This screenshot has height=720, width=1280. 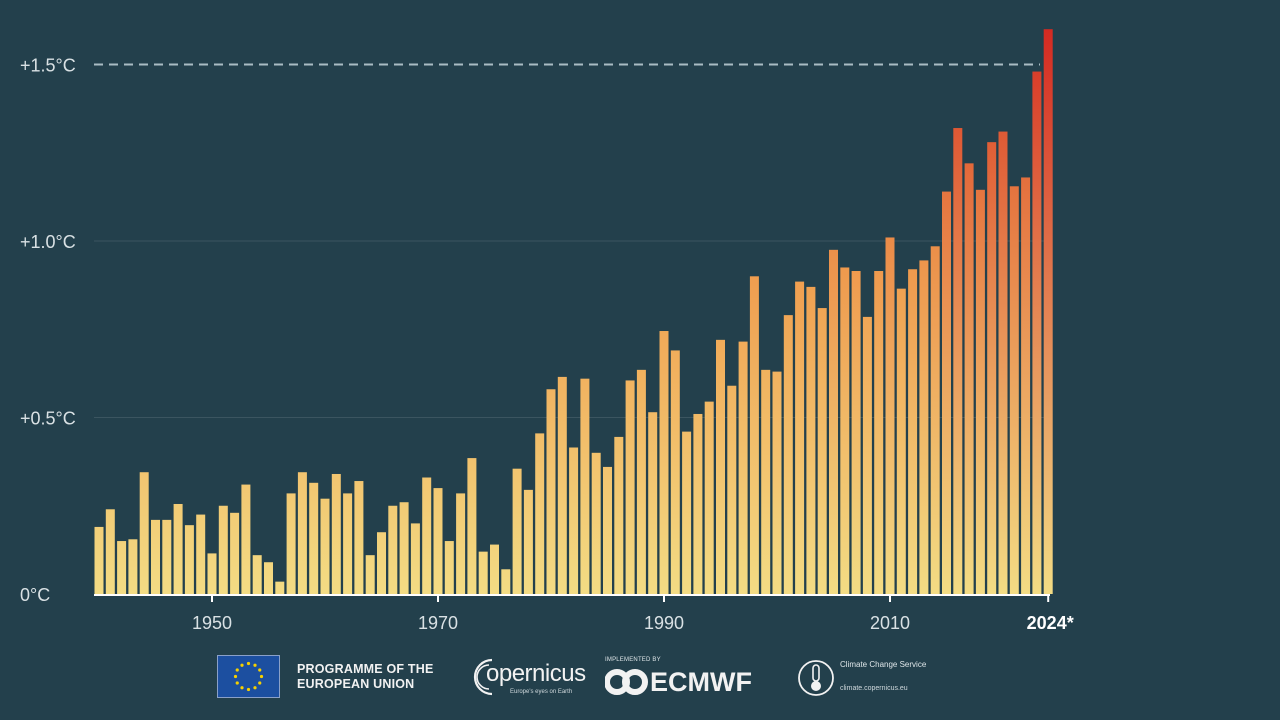 I want to click on y-tick-label: +0.5°C, so click(x=48, y=419).